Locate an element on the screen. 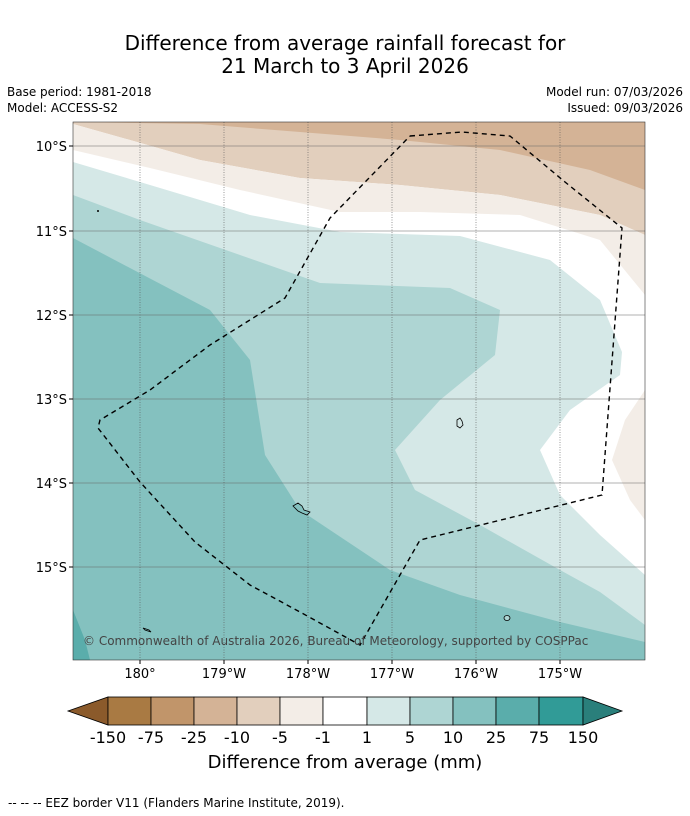 The image size is (690, 816). colorbar-tick: 25 is located at coordinates (496, 737).